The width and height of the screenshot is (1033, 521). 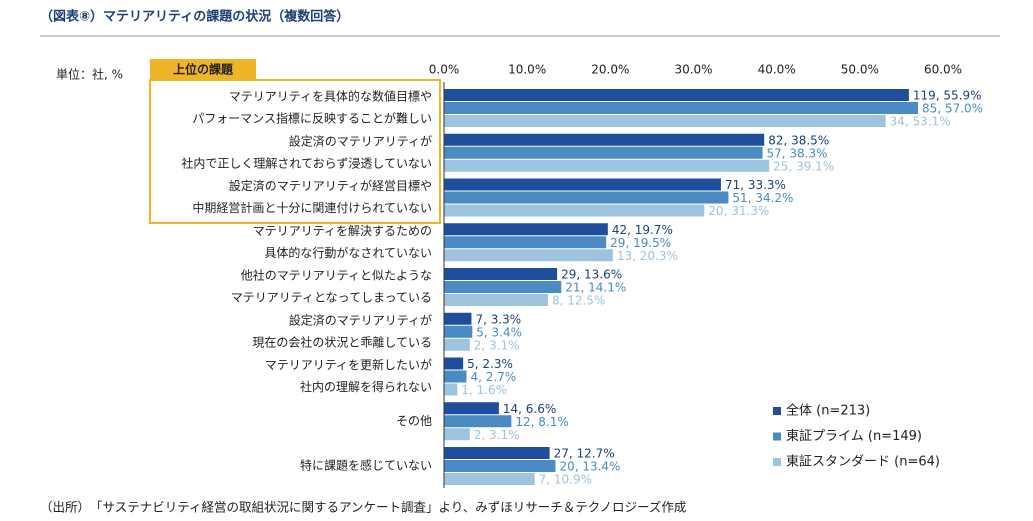 What do you see at coordinates (499, 332) in the screenshot?
I see `data-label: 5, 3.4%` at bounding box center [499, 332].